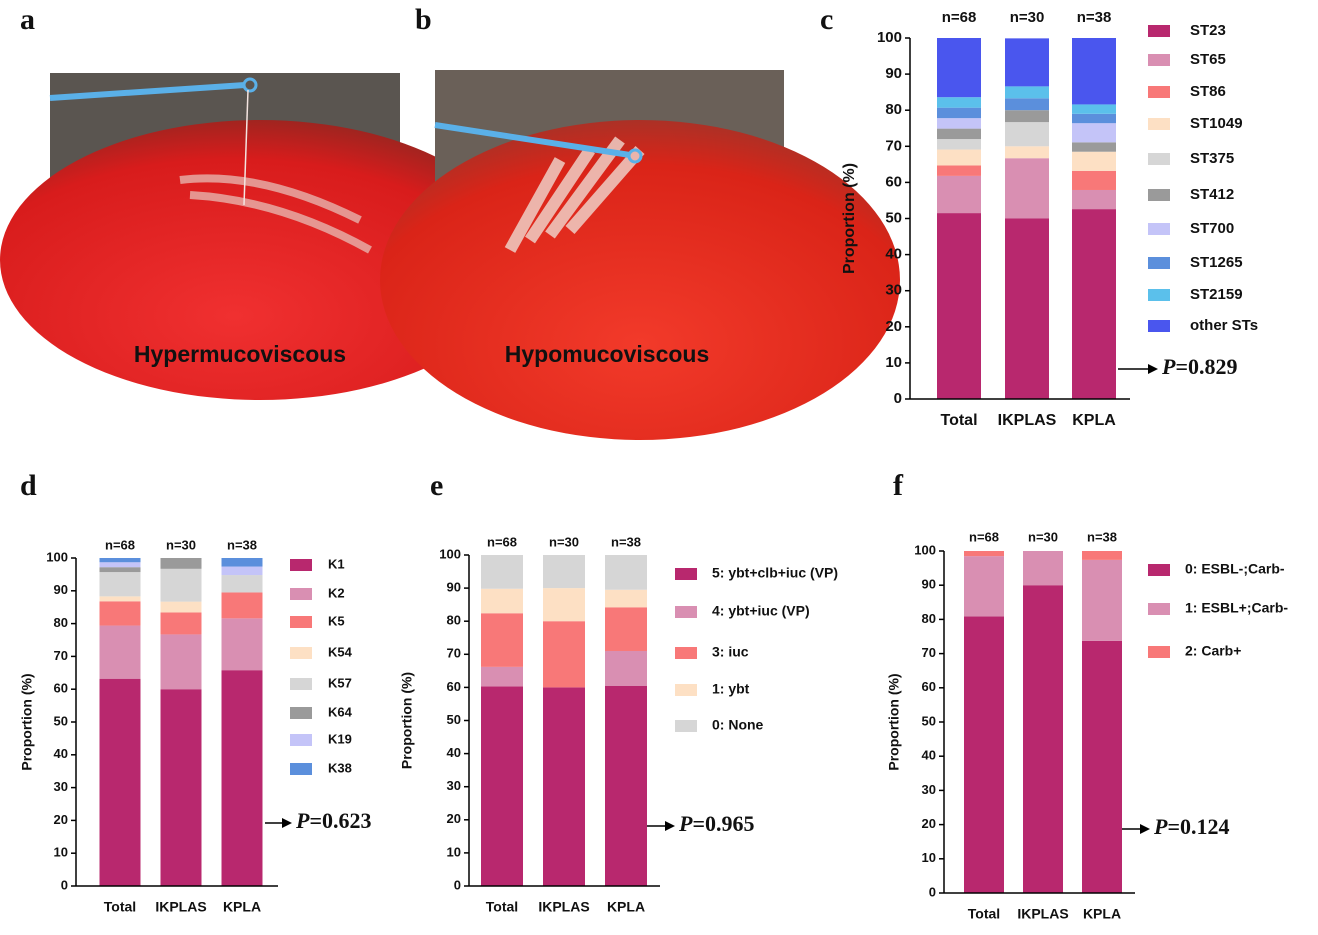  I want to click on legend-label: ST1049, so click(1216, 123).